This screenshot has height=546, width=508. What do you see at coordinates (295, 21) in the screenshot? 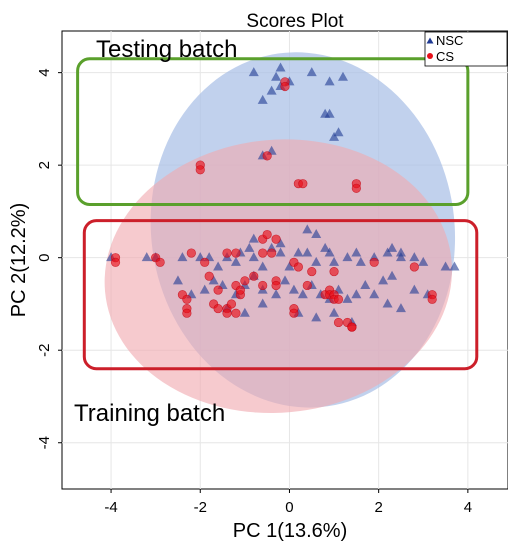
I see `chart-title: Scores Plot` at bounding box center [295, 21].